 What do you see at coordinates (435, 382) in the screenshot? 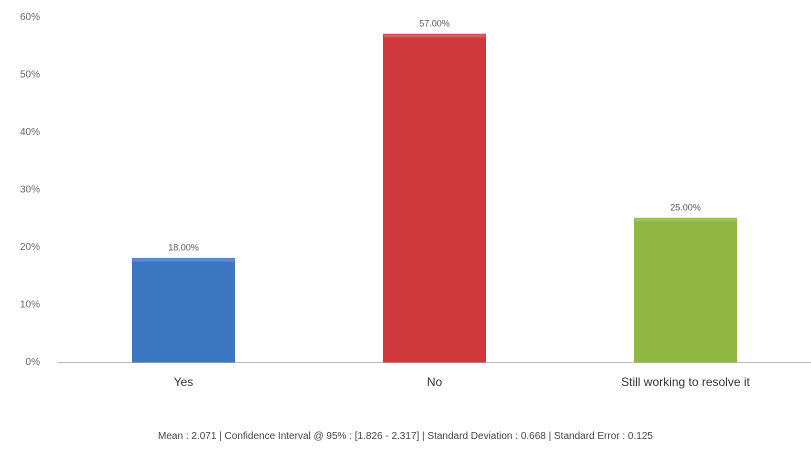
I see `x-category-label: No` at bounding box center [435, 382].